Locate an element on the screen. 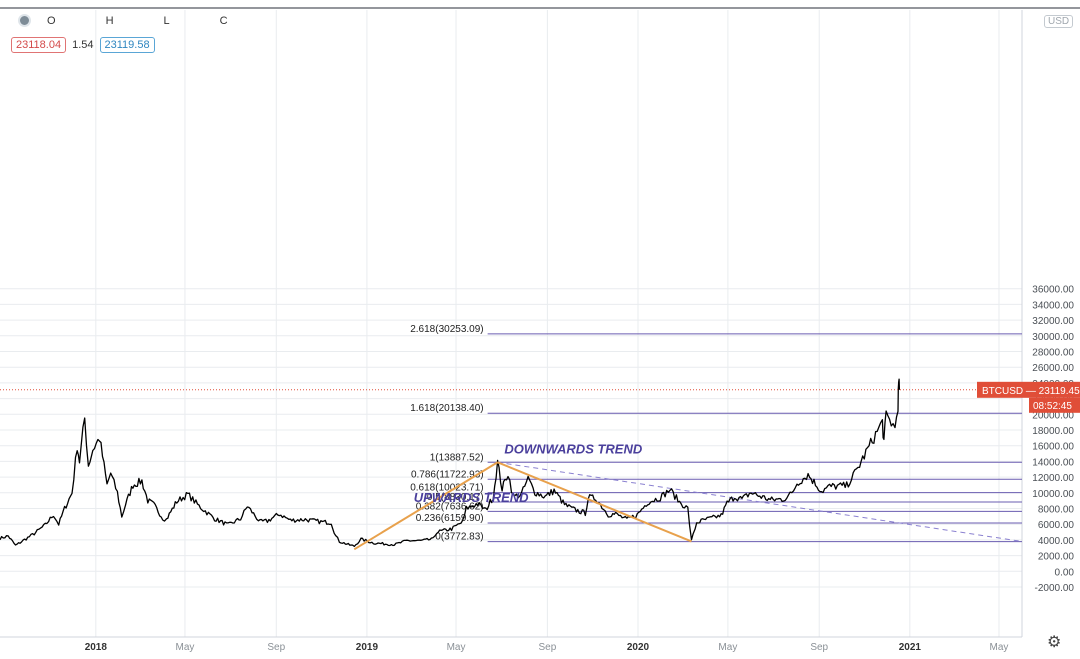  fib-level-label: 1.618(20138.40) is located at coordinates (446, 408).